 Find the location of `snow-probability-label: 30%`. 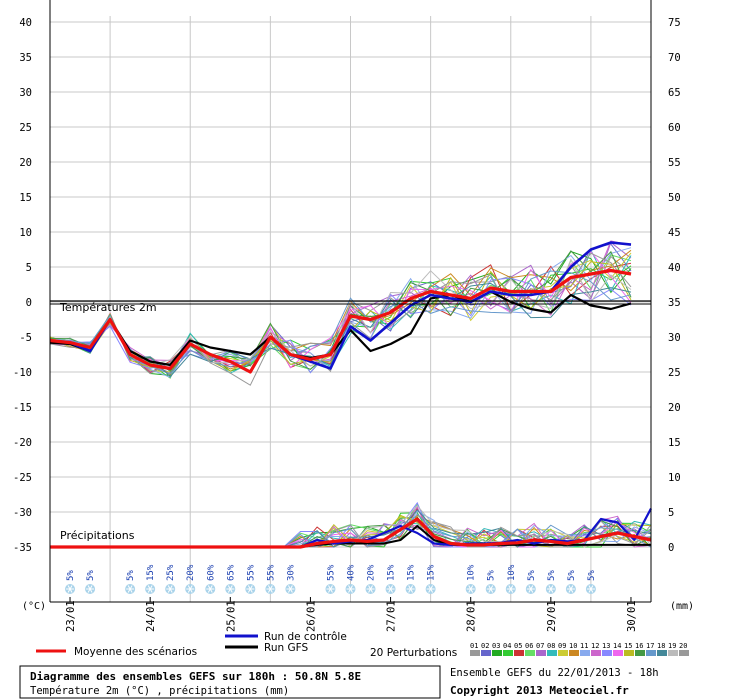

snow-probability-label: 30% is located at coordinates (291, 572).